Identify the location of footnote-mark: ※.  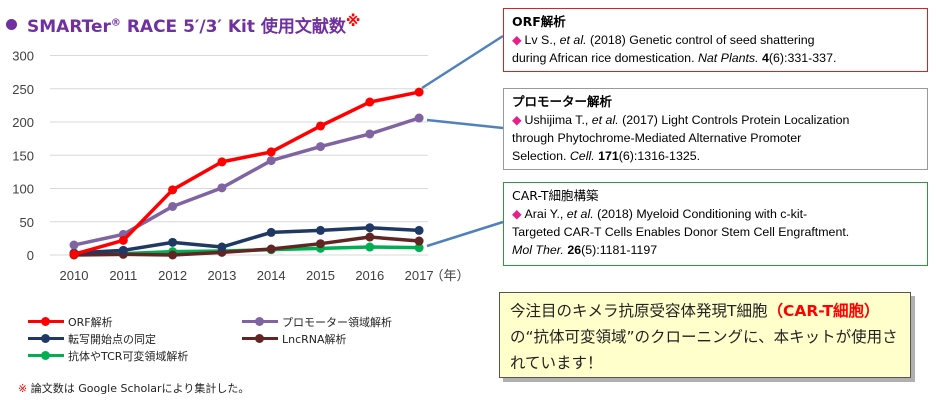
(23, 388).